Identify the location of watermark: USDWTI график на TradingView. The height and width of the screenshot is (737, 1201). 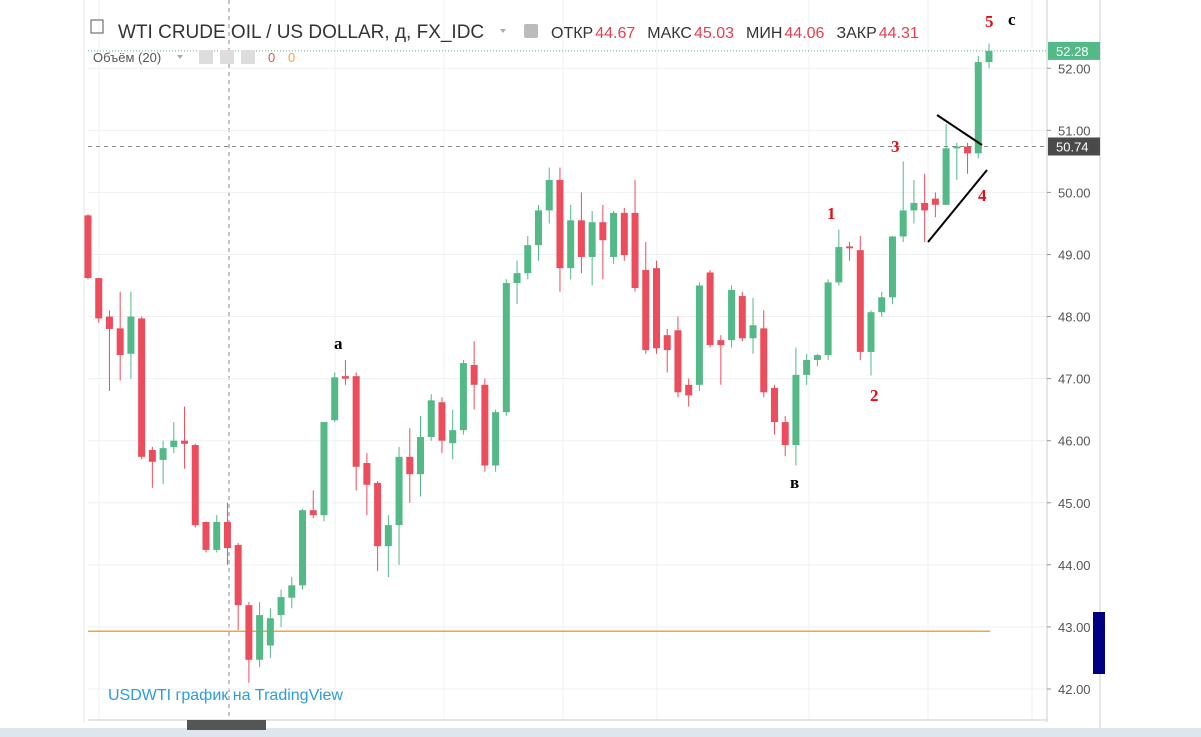
(225, 695).